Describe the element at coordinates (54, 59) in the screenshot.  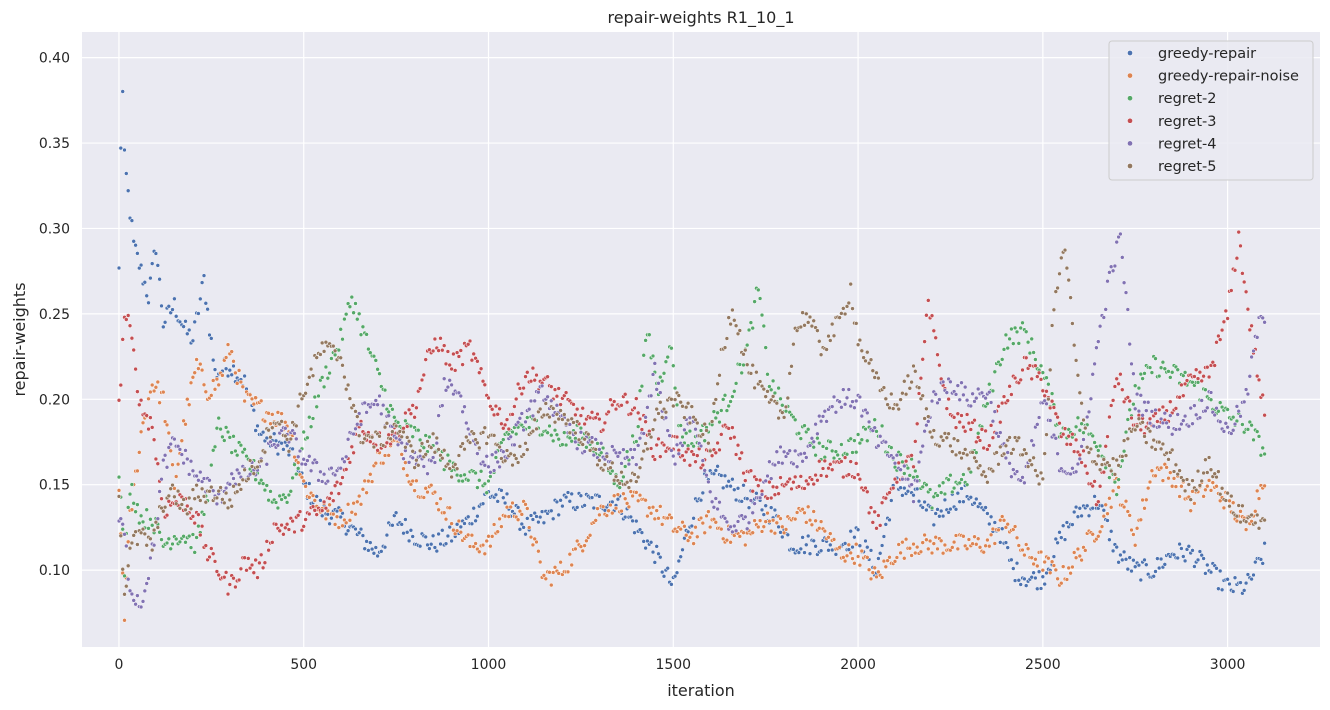
I see `y-tick-label: 0.40` at that location.